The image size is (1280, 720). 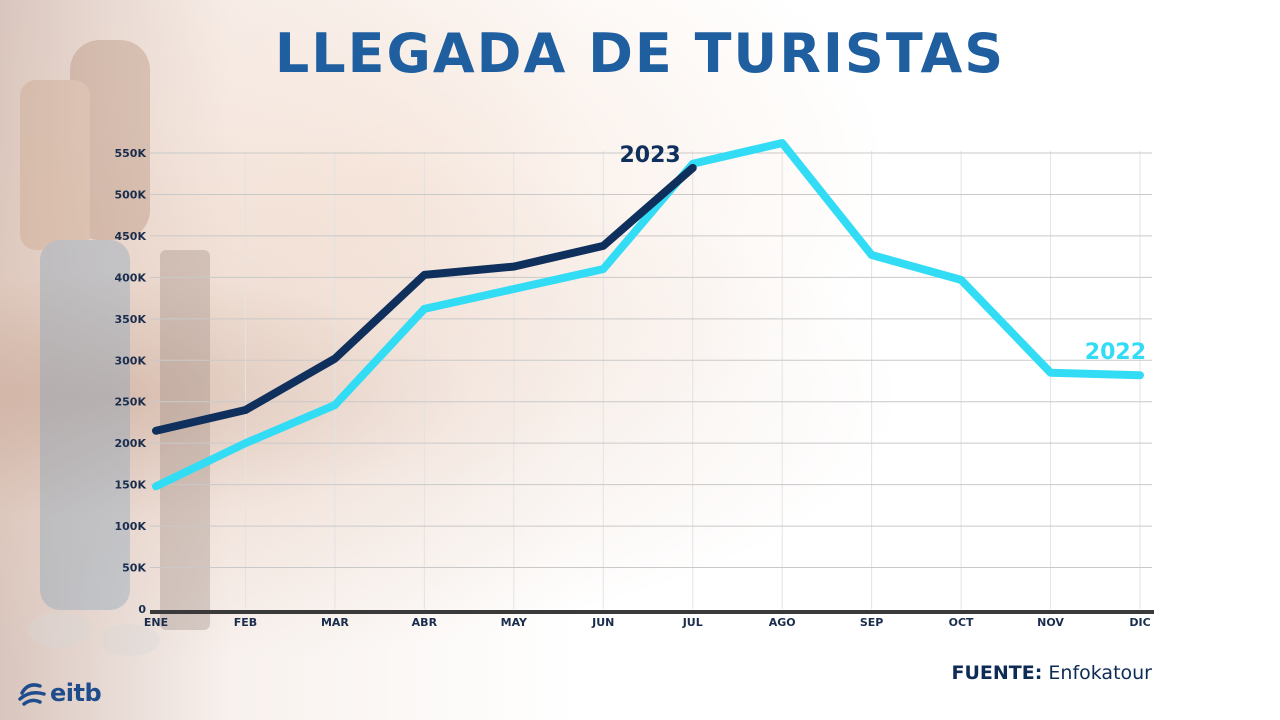 What do you see at coordinates (335, 622) in the screenshot?
I see `x-tick-label: MAR` at bounding box center [335, 622].